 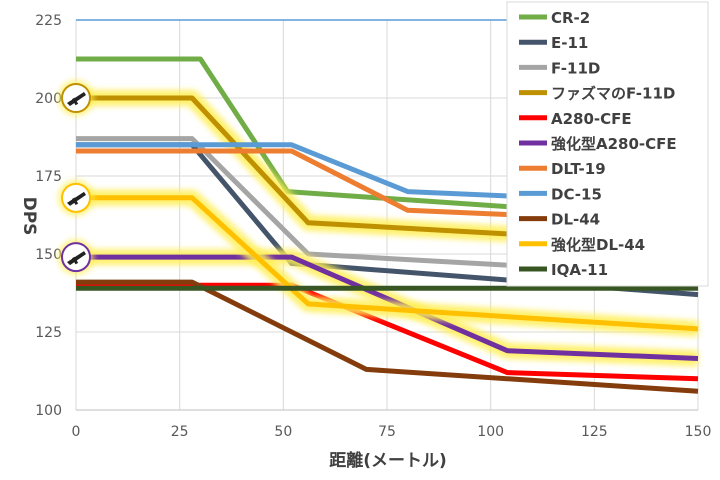 I want to click on legend-item: IQA-11, so click(x=563, y=270).